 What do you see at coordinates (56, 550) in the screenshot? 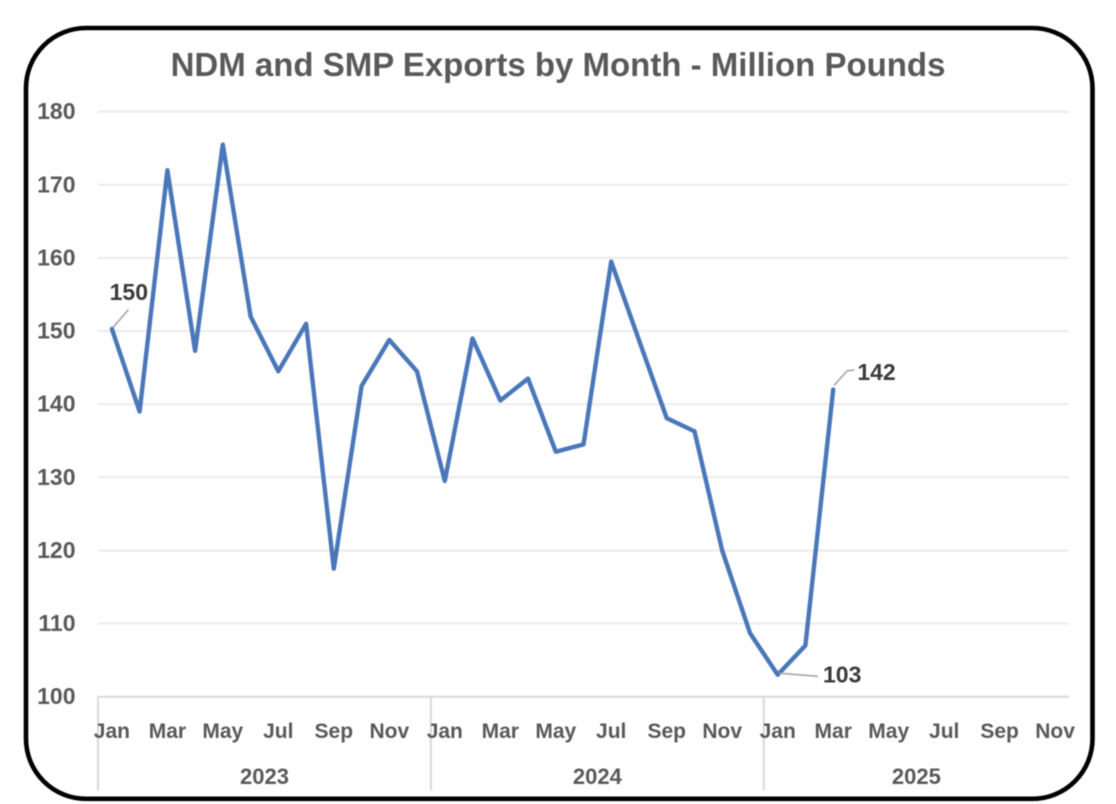
I see `svg-text: 120` at bounding box center [56, 550].